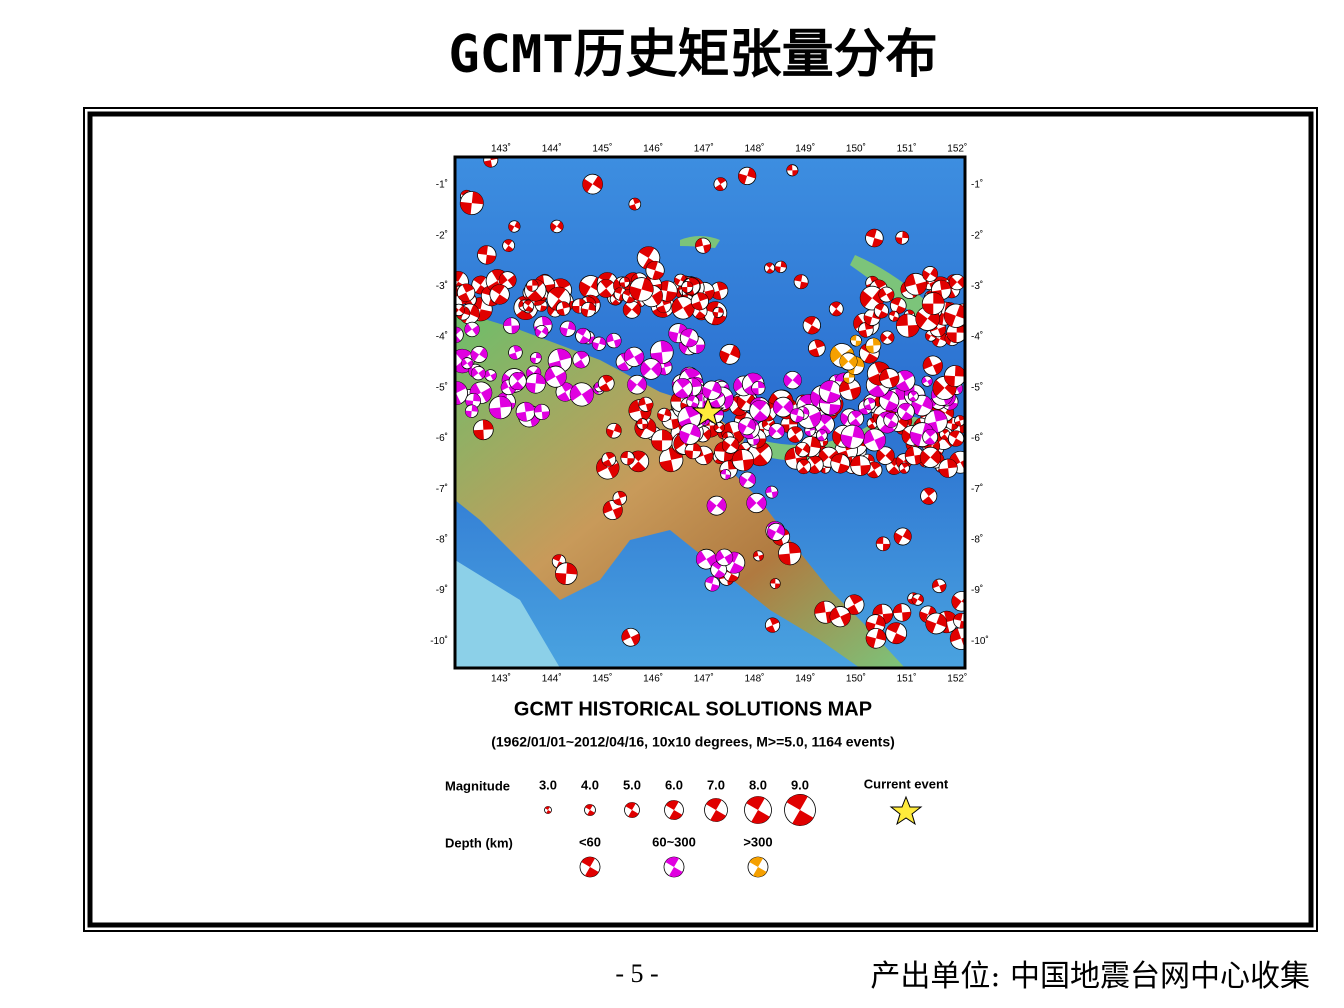 Image resolution: width=1344 pixels, height=1008 pixels. I want to click on lon-label: 150˚, so click(856, 149).